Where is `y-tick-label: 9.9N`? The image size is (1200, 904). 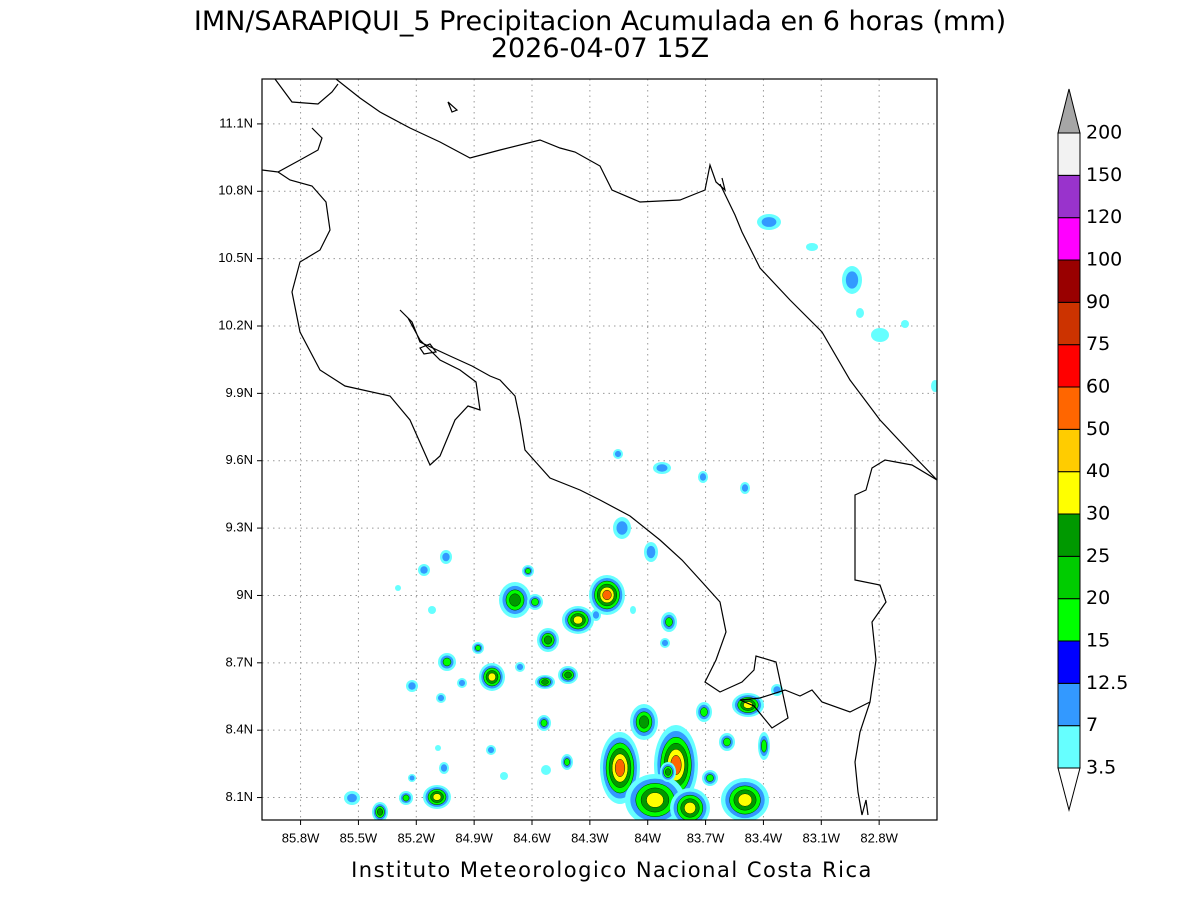
y-tick-label: 9.9N is located at coordinates (239, 392).